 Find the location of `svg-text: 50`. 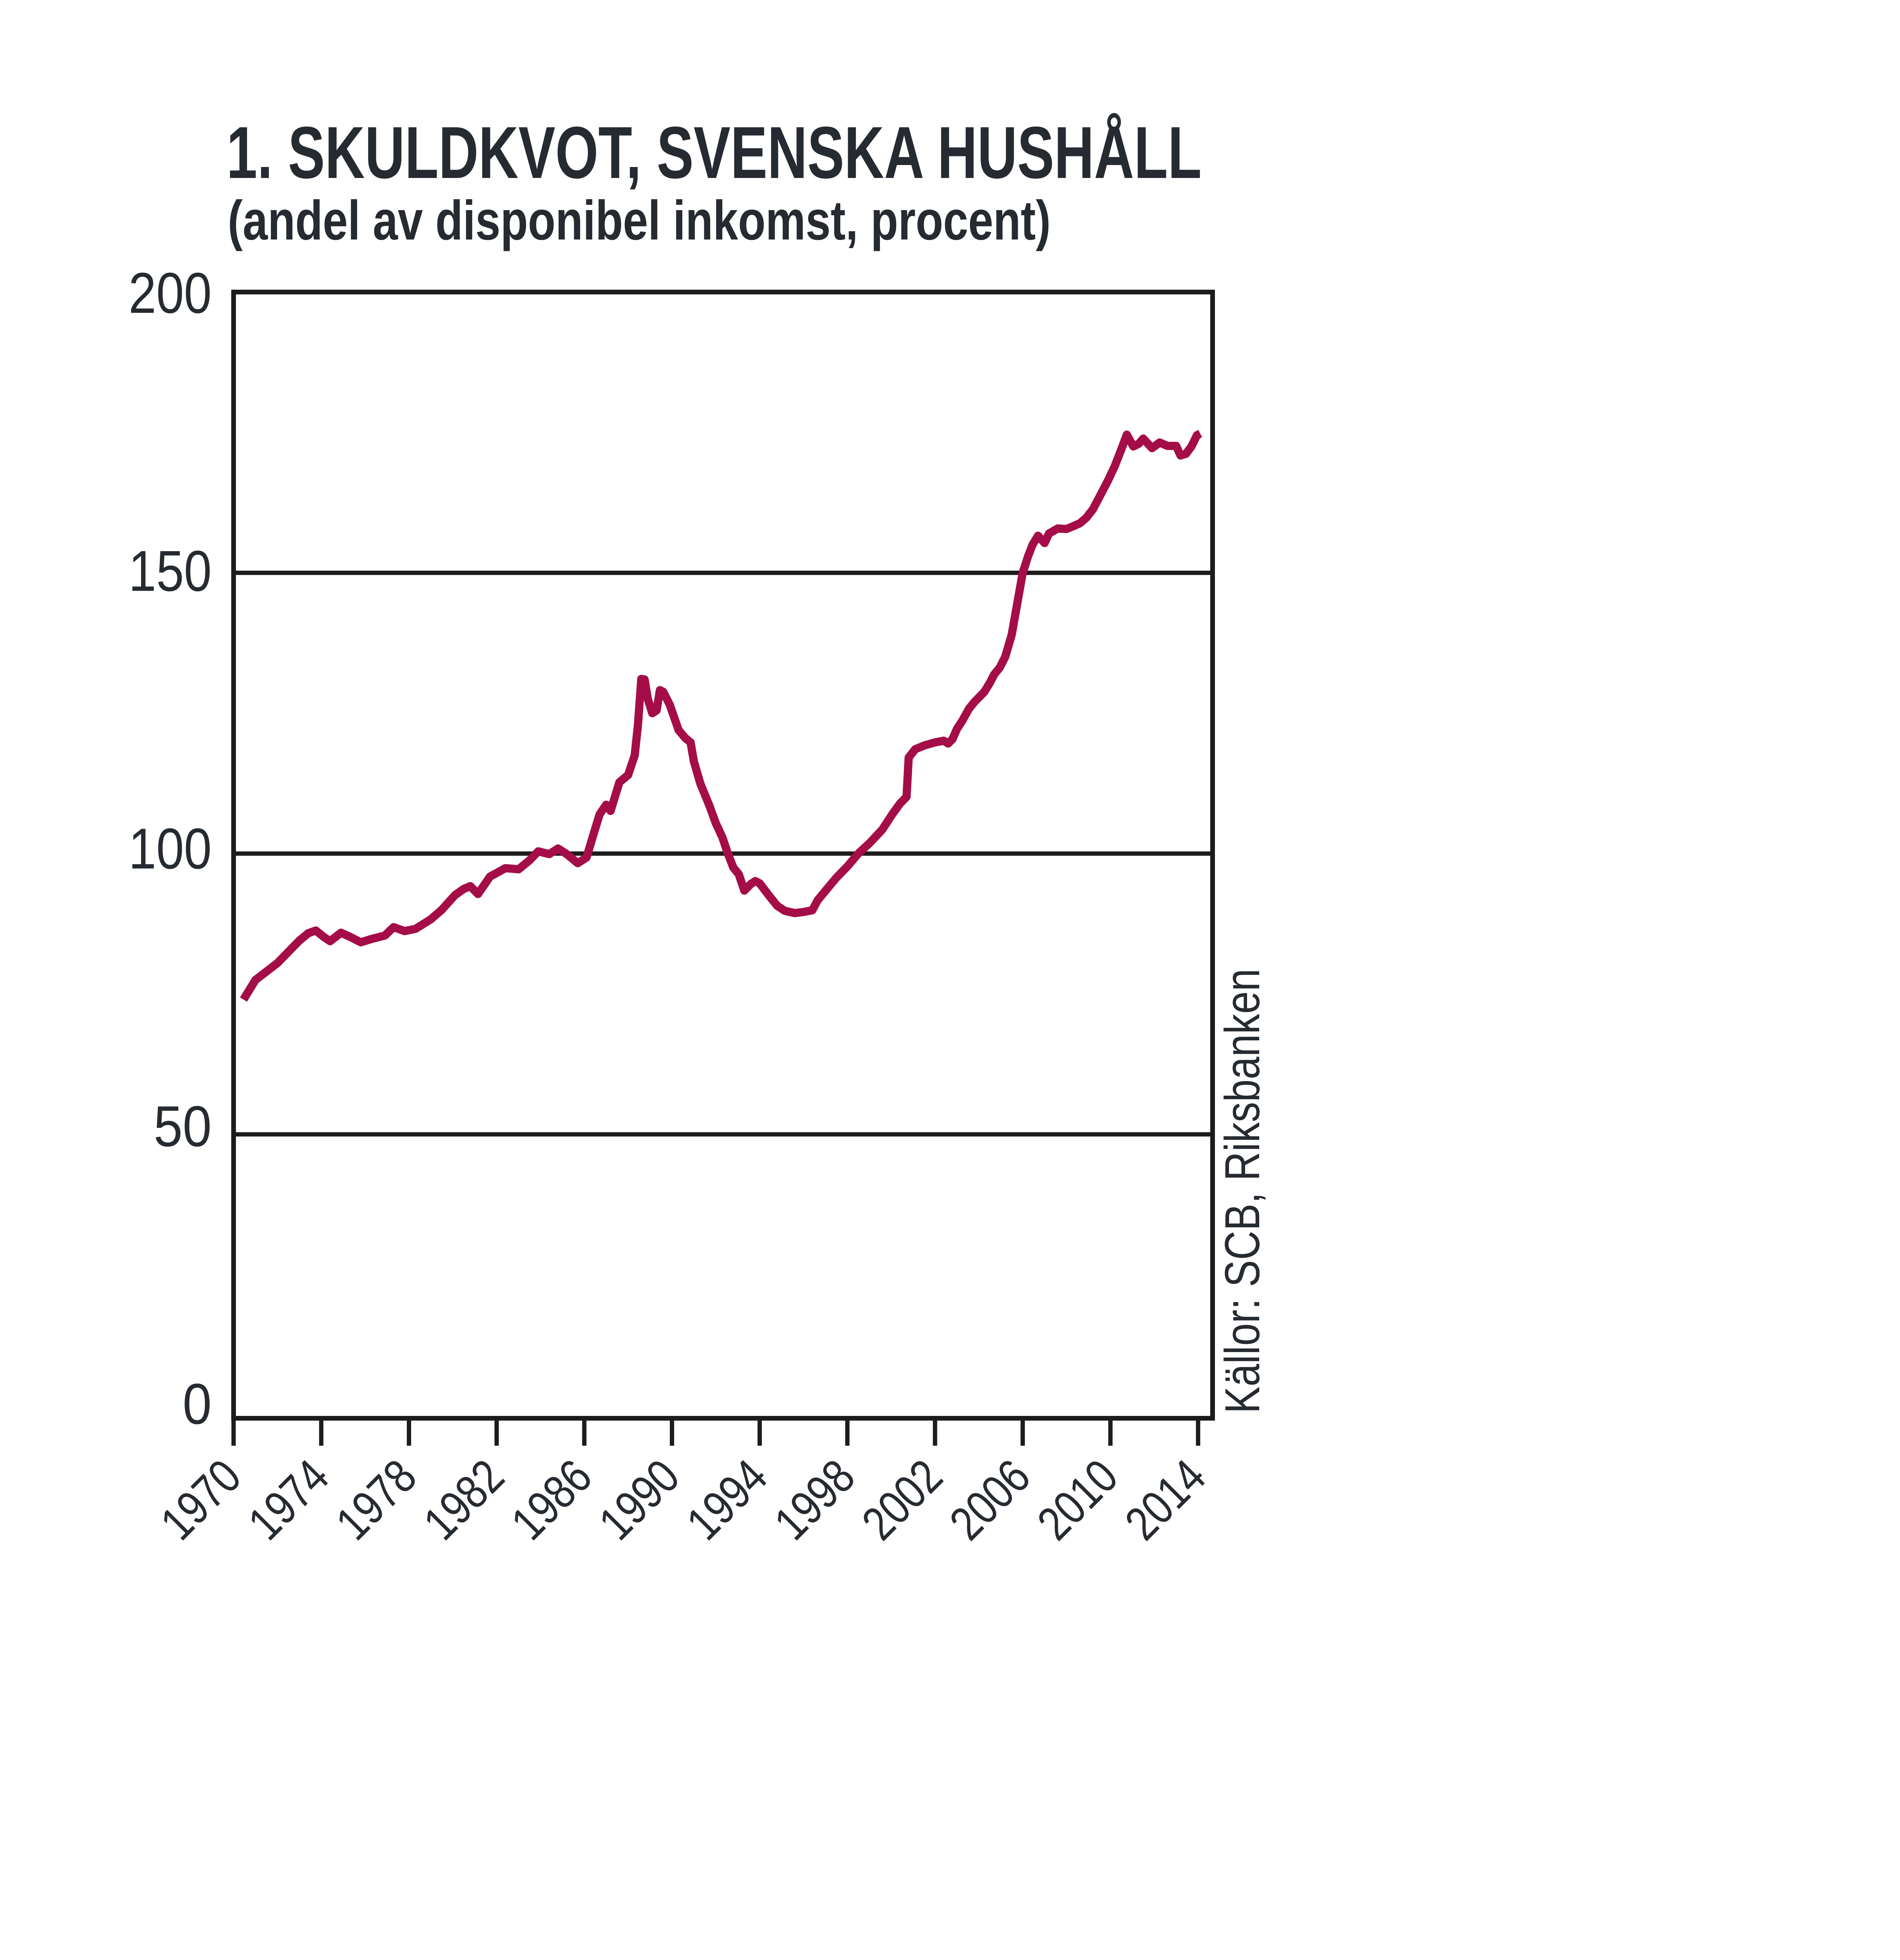

svg-text: 50 is located at coordinates (183, 1126).